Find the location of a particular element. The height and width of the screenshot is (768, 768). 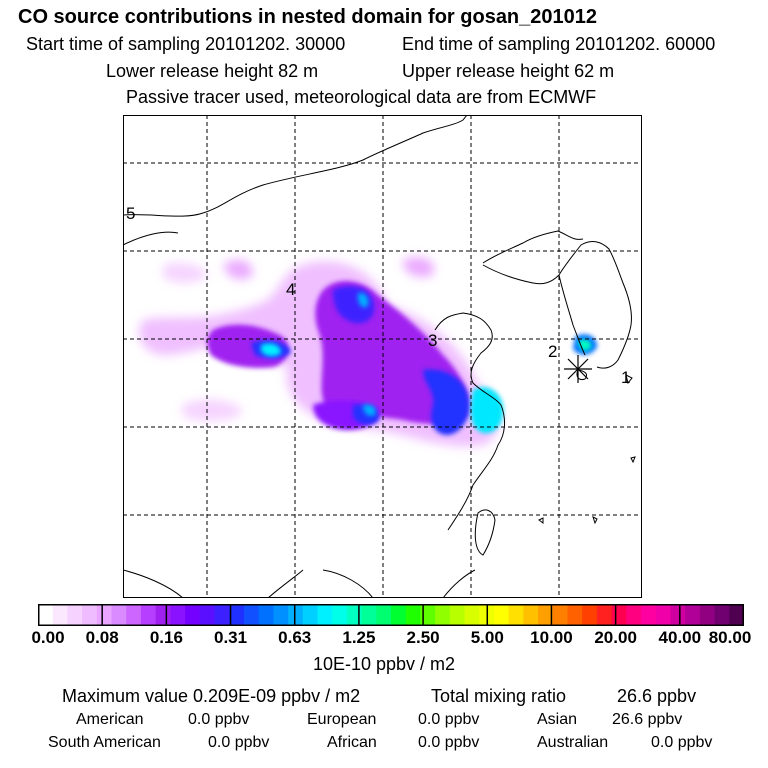

colorbar-tick-label: 40.00 is located at coordinates (680, 637).